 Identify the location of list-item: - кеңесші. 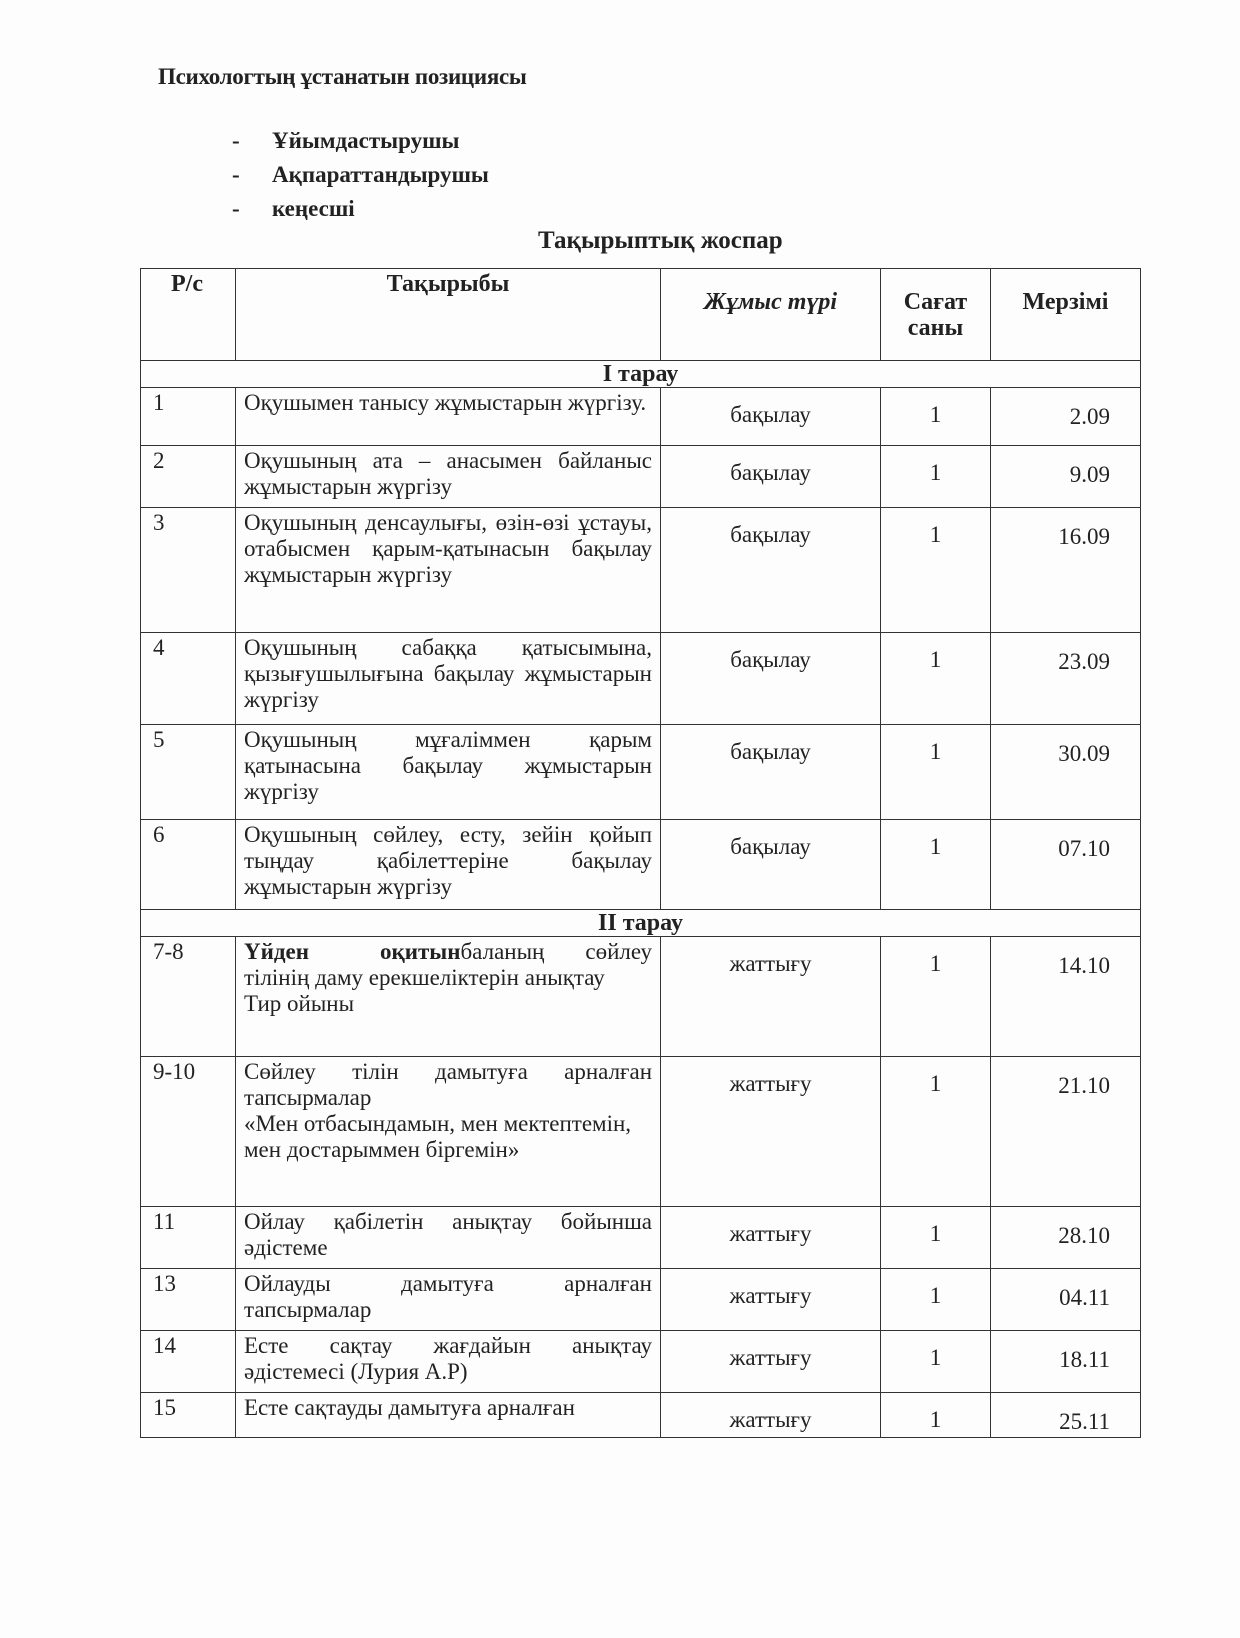
(293, 208).